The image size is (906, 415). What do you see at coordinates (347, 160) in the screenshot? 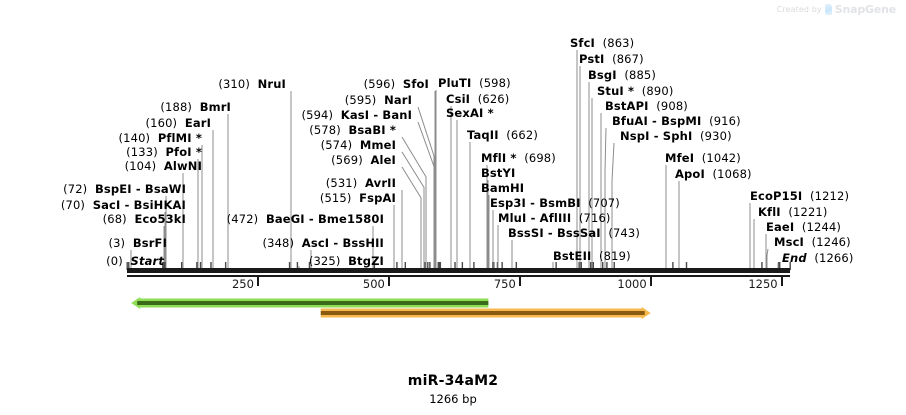
I see `enzyme-position: (569)` at bounding box center [347, 160].